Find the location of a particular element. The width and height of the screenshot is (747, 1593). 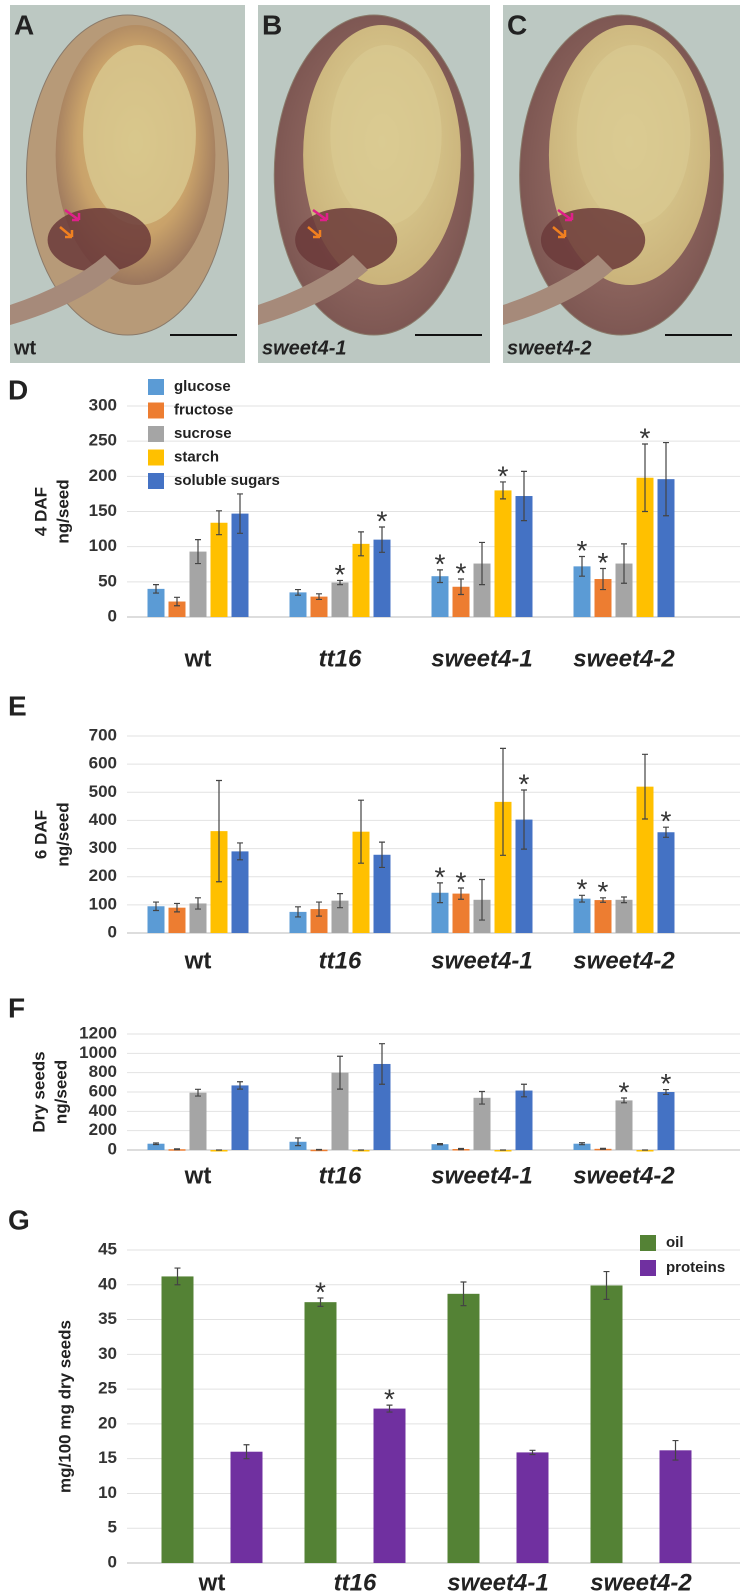

image-caption: sweet4-1 is located at coordinates (304, 348).